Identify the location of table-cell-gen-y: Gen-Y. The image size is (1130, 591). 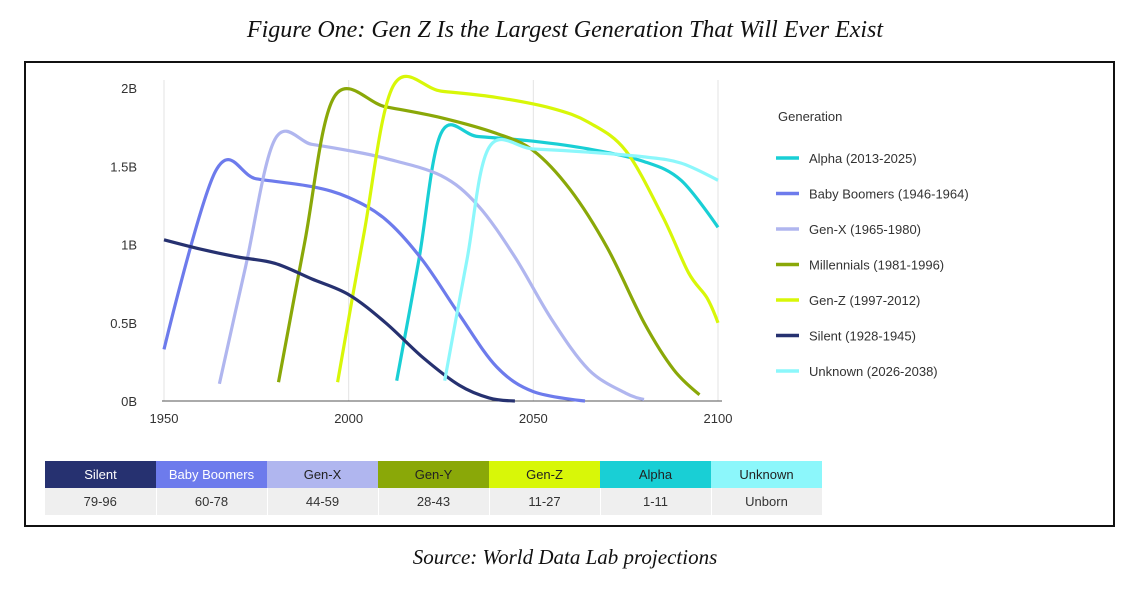
(433, 474).